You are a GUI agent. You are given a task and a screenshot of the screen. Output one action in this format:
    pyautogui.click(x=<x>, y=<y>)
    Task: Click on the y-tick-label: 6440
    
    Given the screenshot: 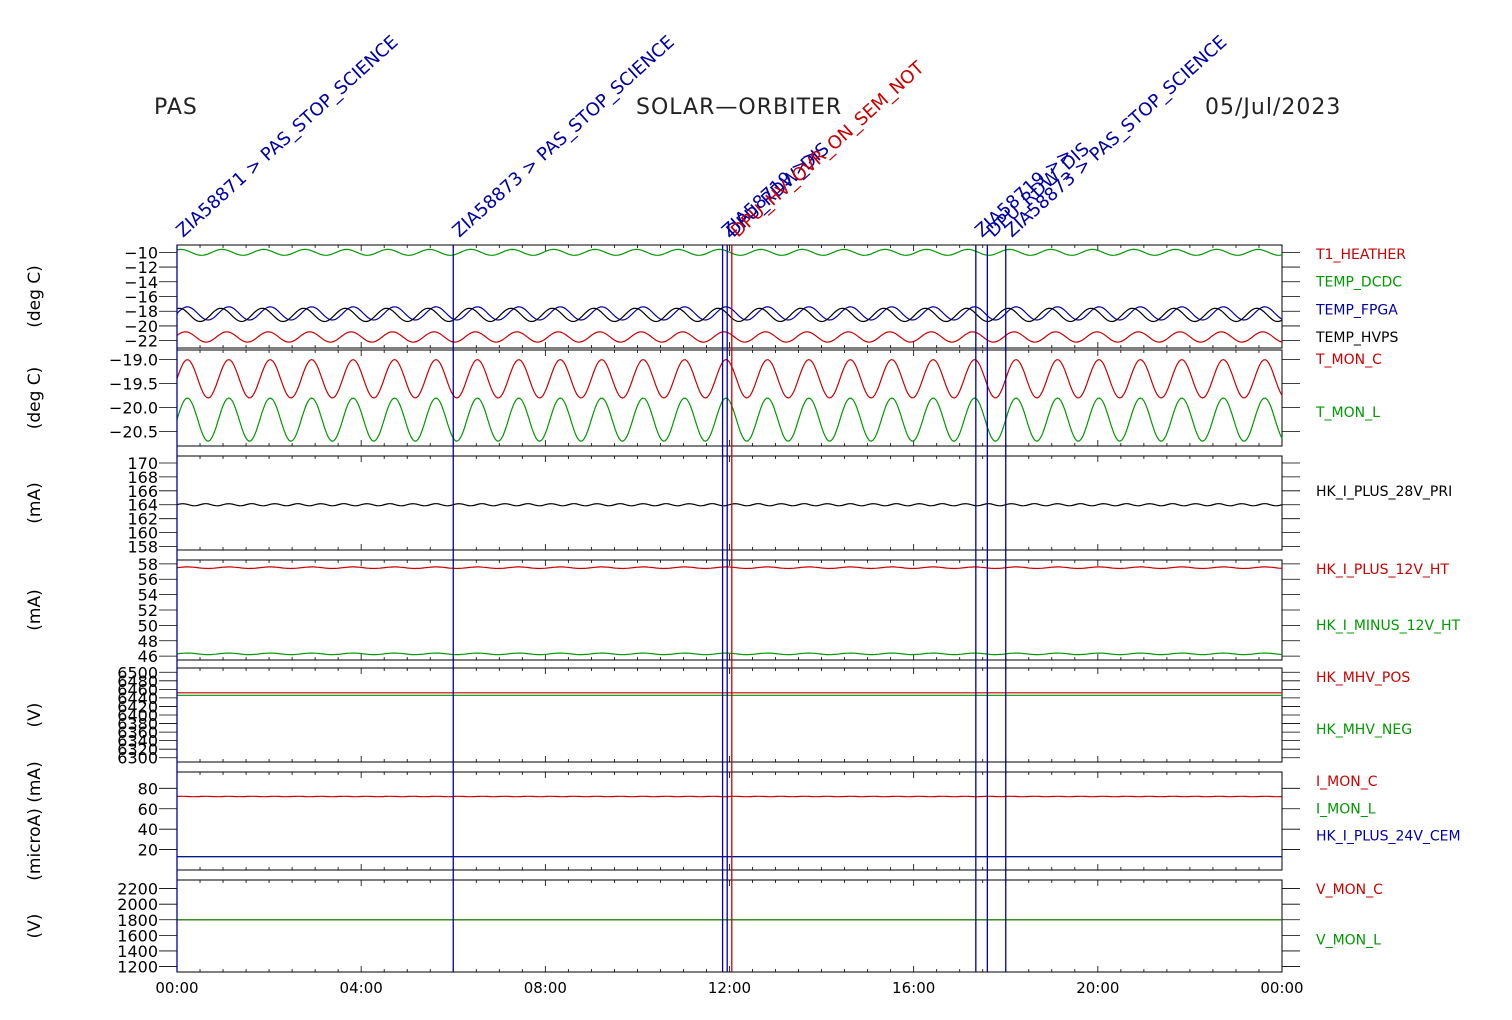 What is the action you would take?
    pyautogui.click(x=137, y=698)
    